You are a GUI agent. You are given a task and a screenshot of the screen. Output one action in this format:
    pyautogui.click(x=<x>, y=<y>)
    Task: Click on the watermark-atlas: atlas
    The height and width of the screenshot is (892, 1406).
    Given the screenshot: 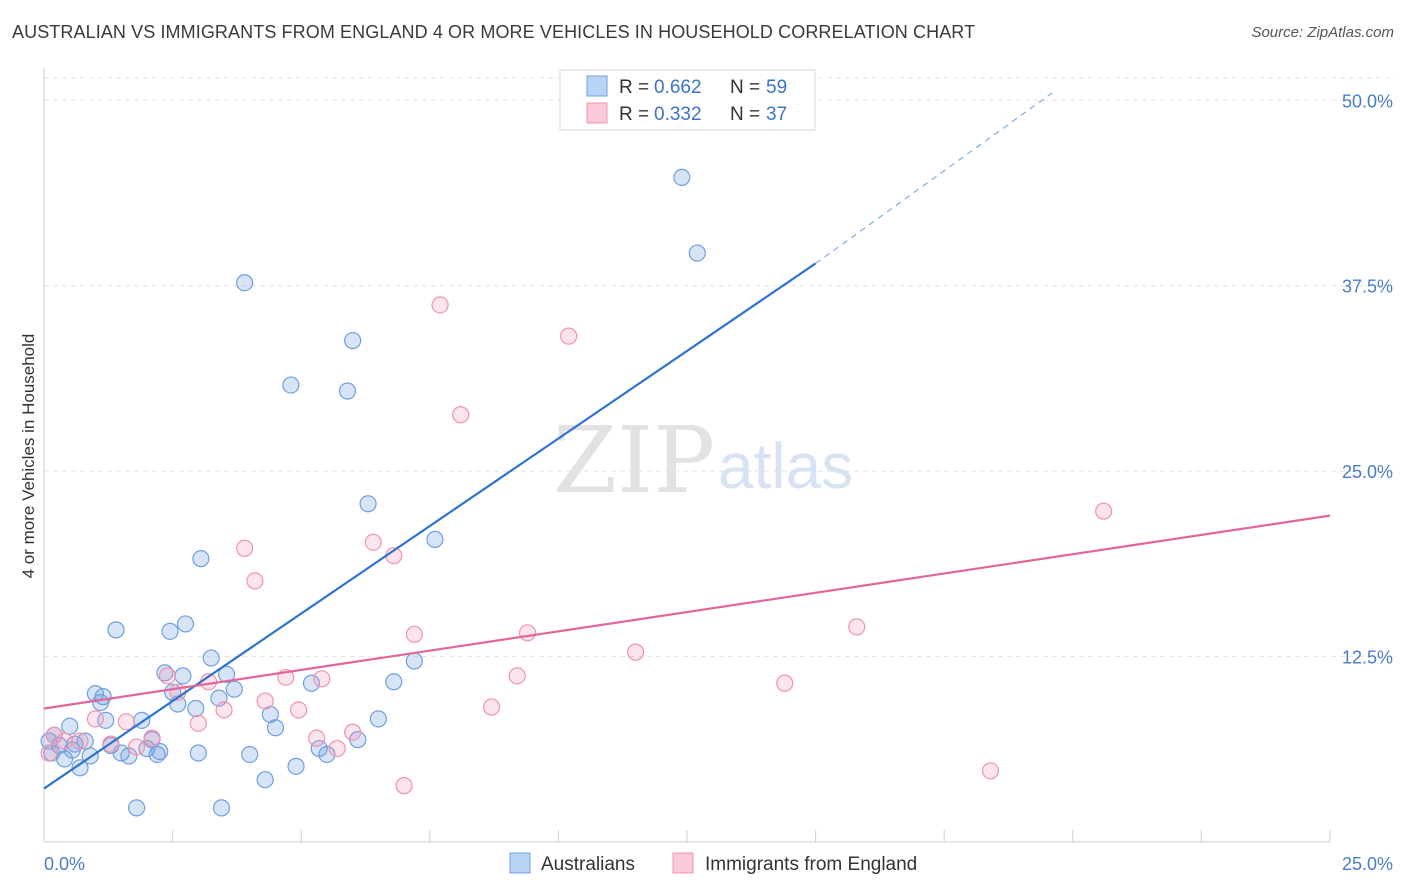 What is the action you would take?
    pyautogui.click(x=785, y=466)
    